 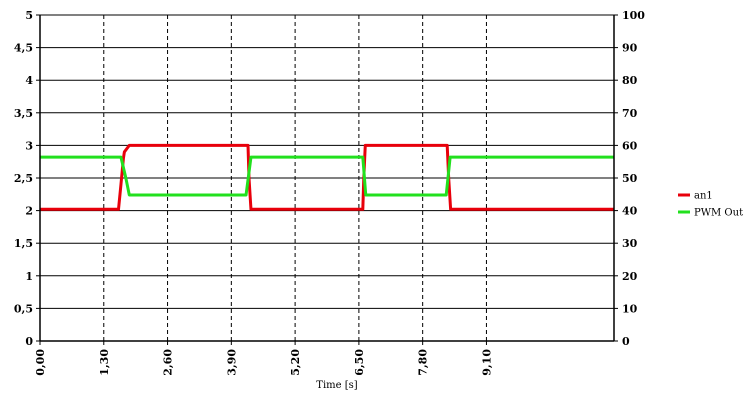 I want to click on x-axis-ticks: 0,00 1,30 2,60 3,90 5,20 6,50 7,80 9,10, so click(x=263, y=358).